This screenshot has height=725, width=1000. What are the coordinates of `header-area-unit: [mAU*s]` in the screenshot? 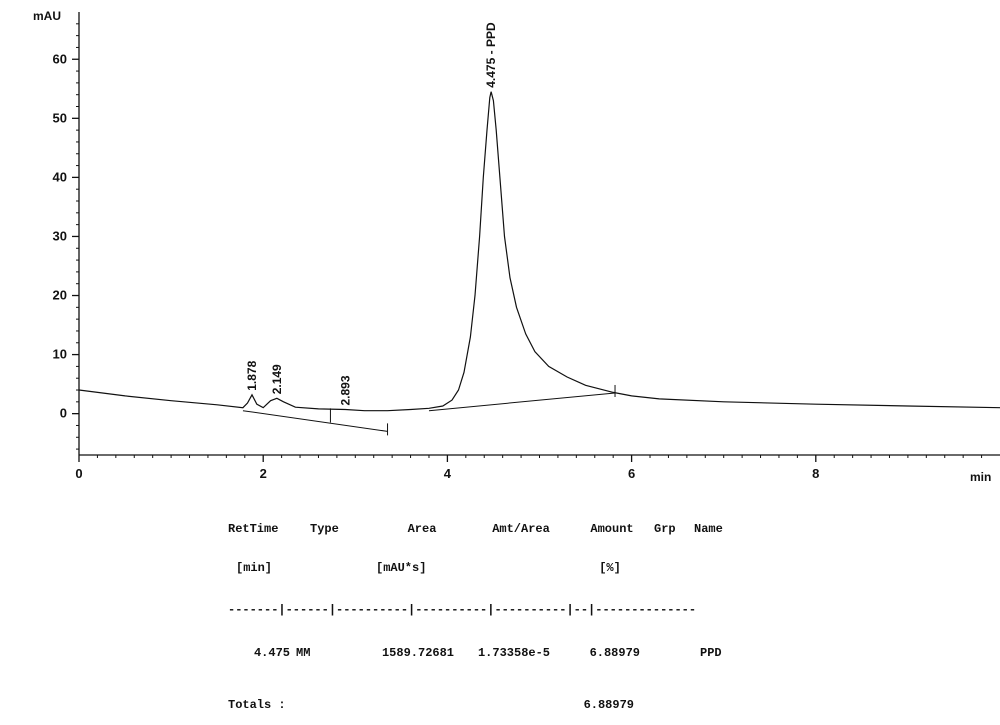 It's located at (401, 568).